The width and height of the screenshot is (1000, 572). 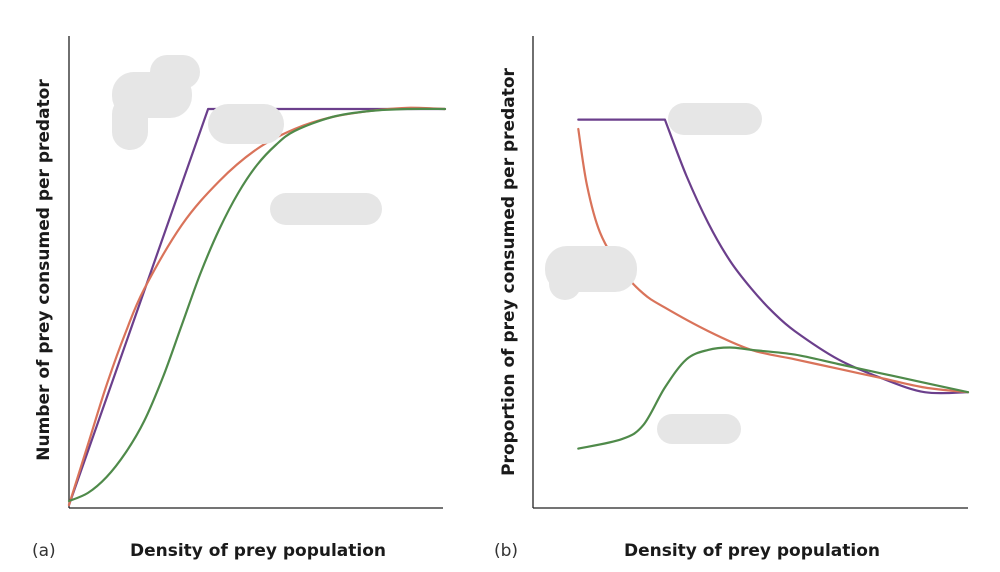 What do you see at coordinates (699, 429) in the screenshot?
I see `panel-b-redacted-label-type3` at bounding box center [699, 429].